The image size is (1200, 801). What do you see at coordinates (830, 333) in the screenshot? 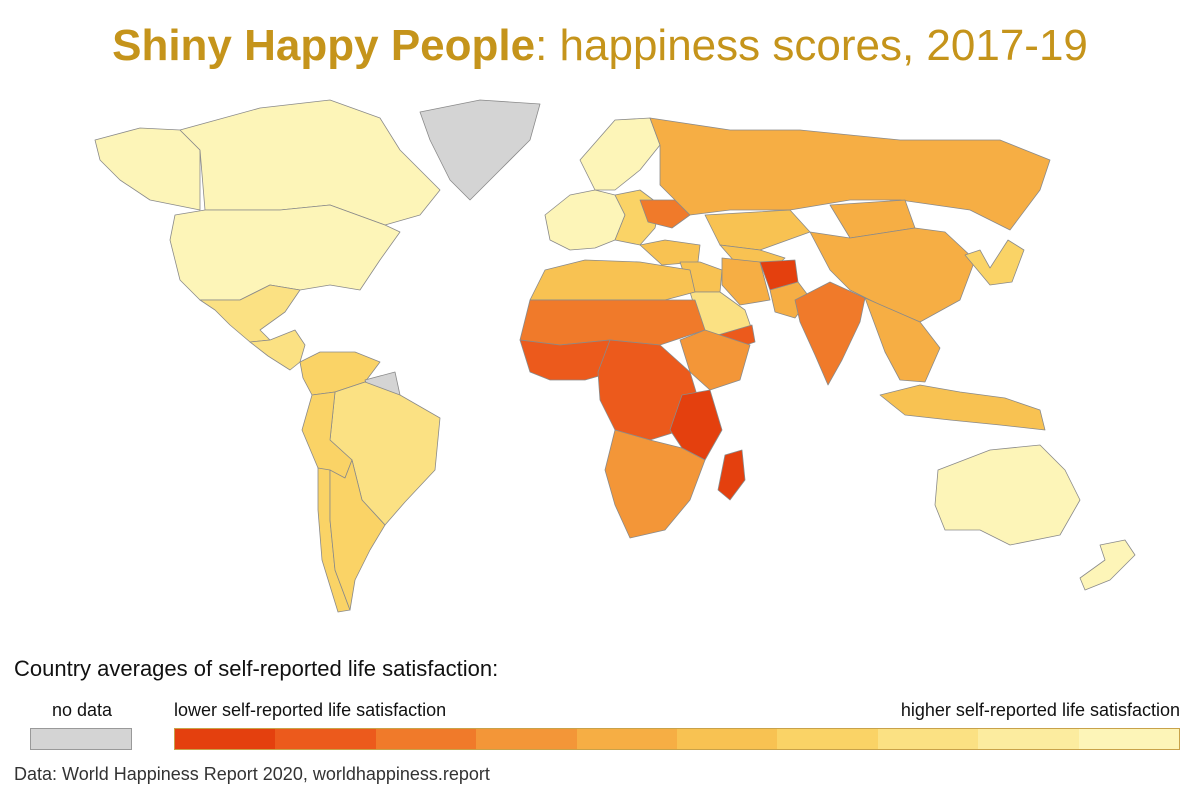
I see `region-india` at bounding box center [830, 333].